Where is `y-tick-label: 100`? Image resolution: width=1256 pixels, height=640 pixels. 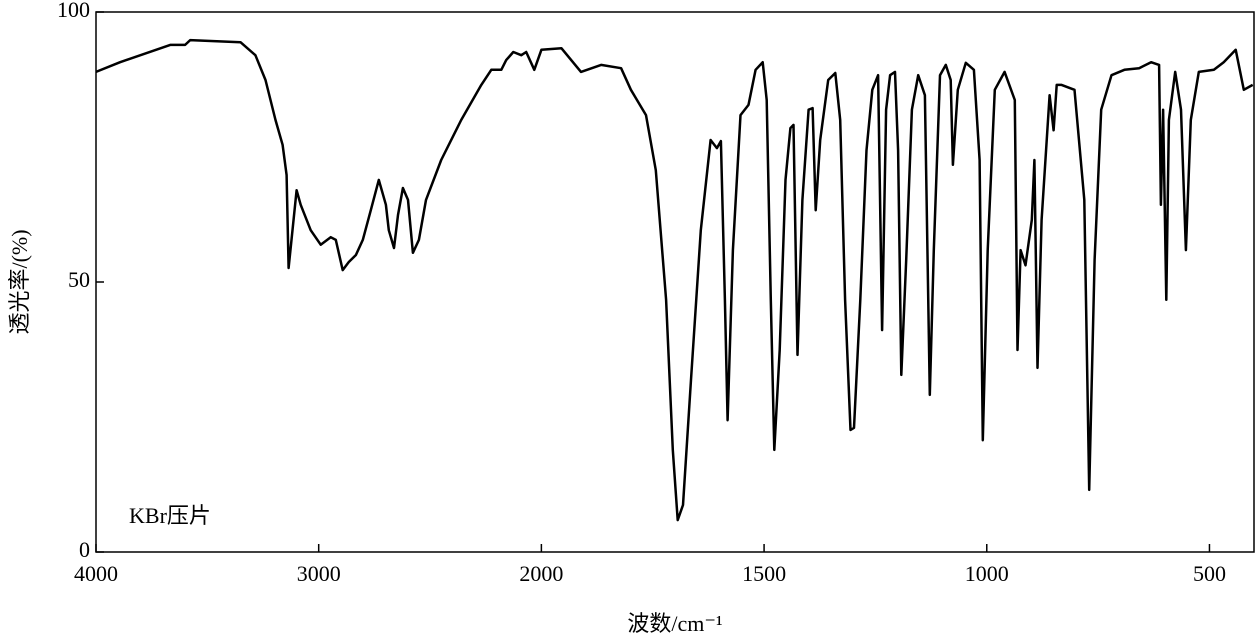
y-tick-label: 100 is located at coordinates (73, 11).